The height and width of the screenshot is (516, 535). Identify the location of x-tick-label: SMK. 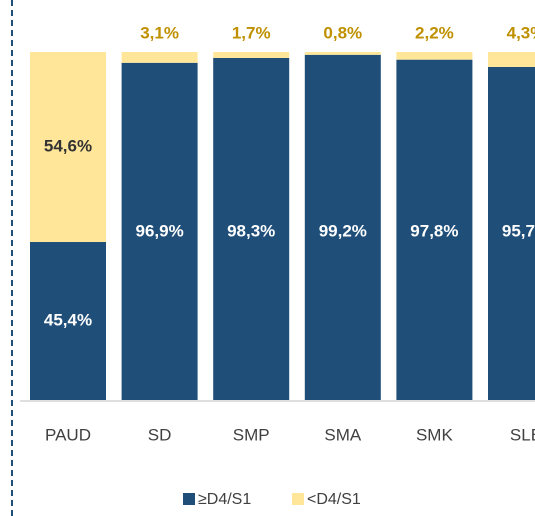
(435, 434).